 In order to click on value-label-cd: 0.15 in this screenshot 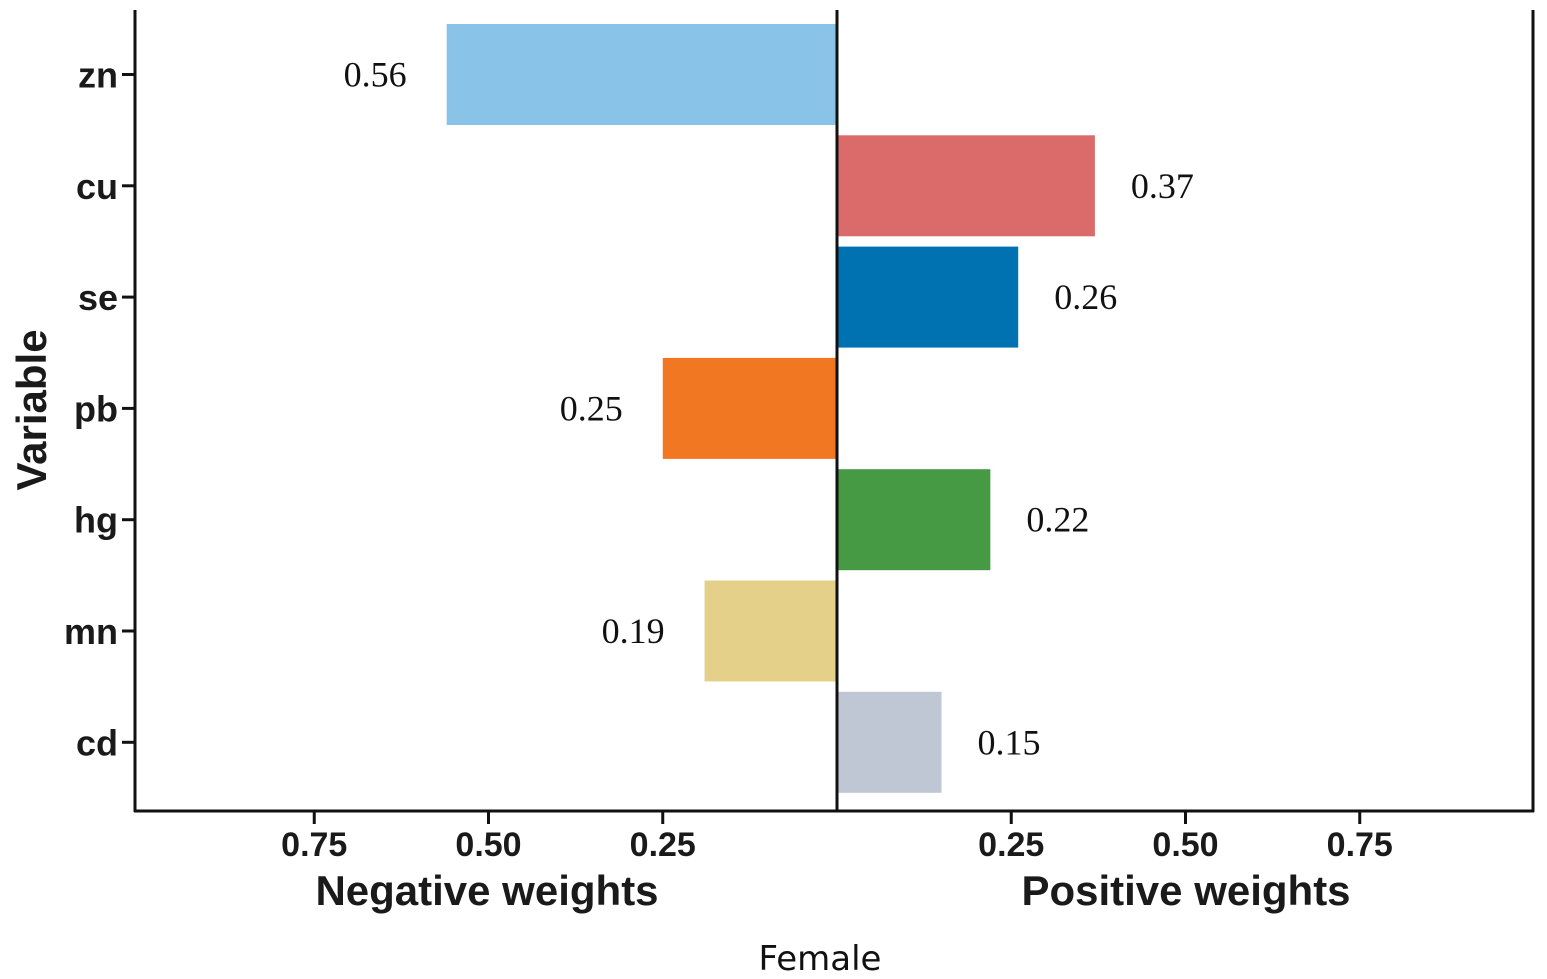, I will do `click(1009, 742)`.